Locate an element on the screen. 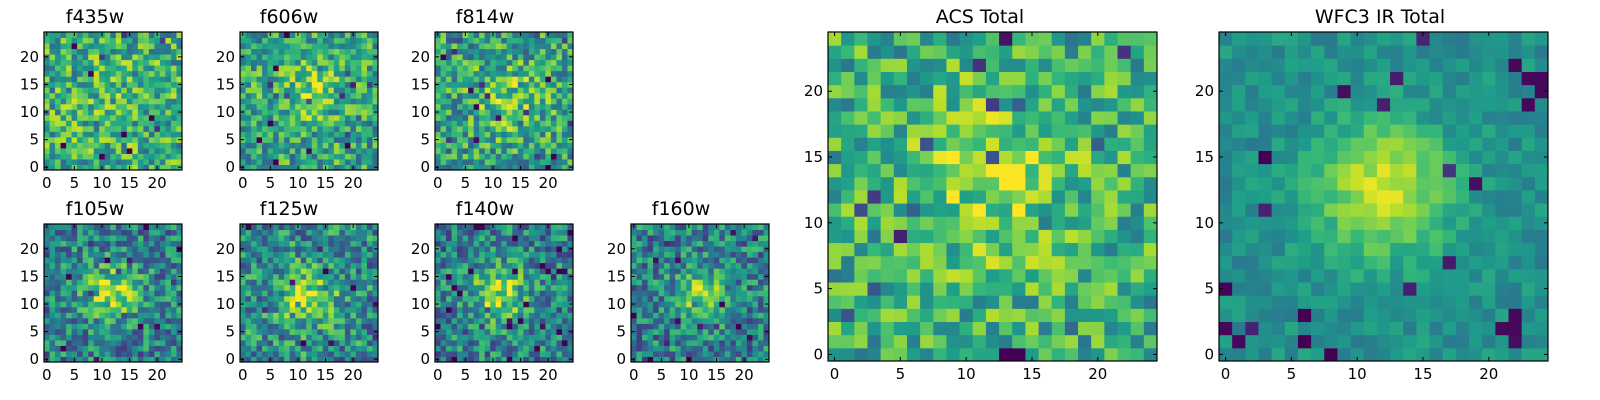 Image resolution: width=1600 pixels, height=400 pixels. x-tick-label: 15 is located at coordinates (325, 183).